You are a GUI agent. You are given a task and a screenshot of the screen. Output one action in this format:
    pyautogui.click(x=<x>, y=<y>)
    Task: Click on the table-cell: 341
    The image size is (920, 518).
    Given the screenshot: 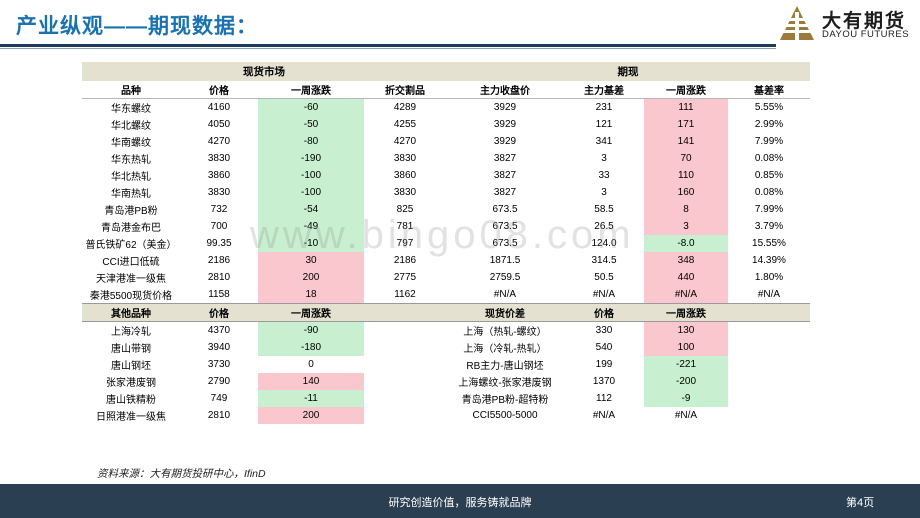 What is the action you would take?
    pyautogui.click(x=604, y=141)
    